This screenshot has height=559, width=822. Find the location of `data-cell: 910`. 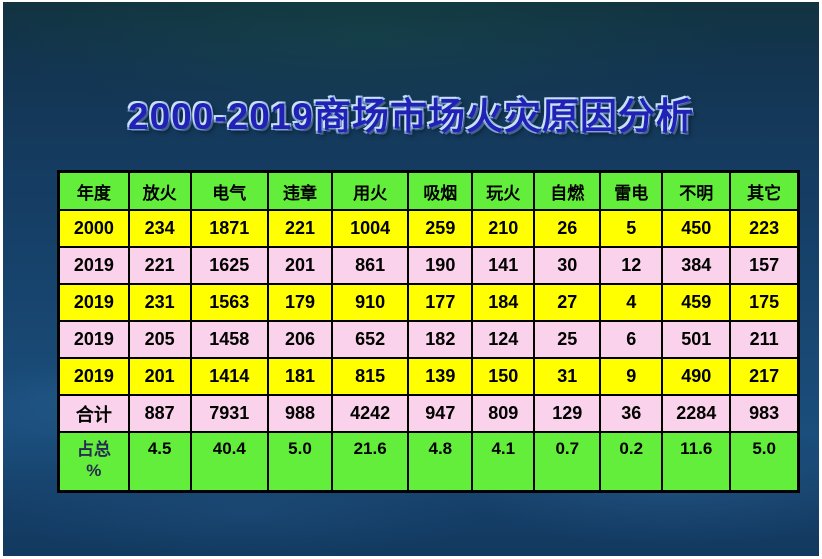

data-cell: 910 is located at coordinates (370, 302).